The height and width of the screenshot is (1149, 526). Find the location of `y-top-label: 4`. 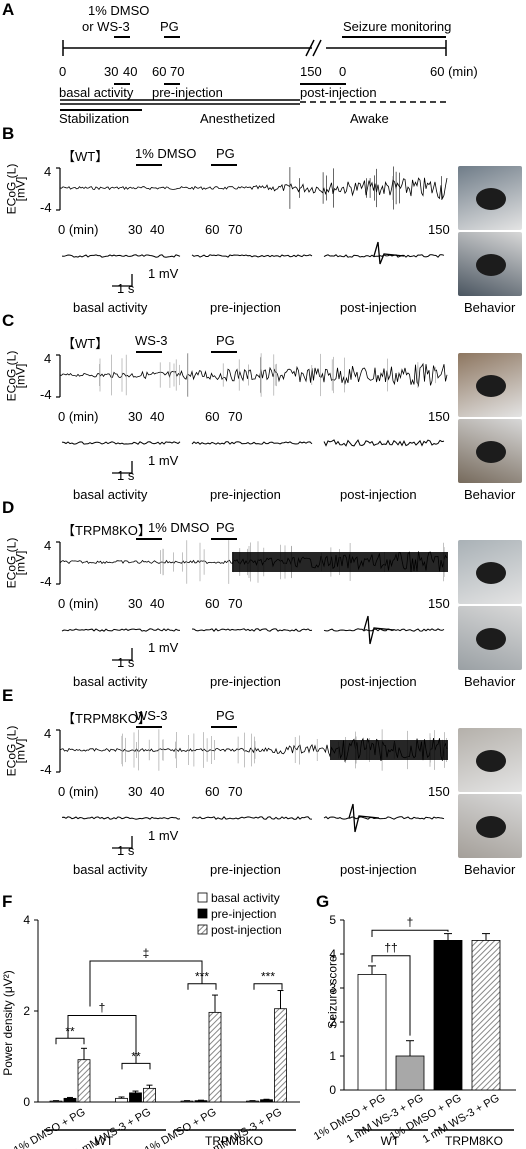

y-top-label: 4 is located at coordinates (48, 545).